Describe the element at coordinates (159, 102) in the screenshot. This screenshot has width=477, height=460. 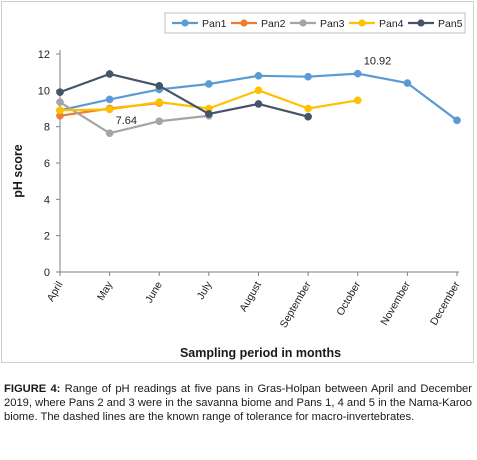
I see `data-point-pan4-june` at that location.